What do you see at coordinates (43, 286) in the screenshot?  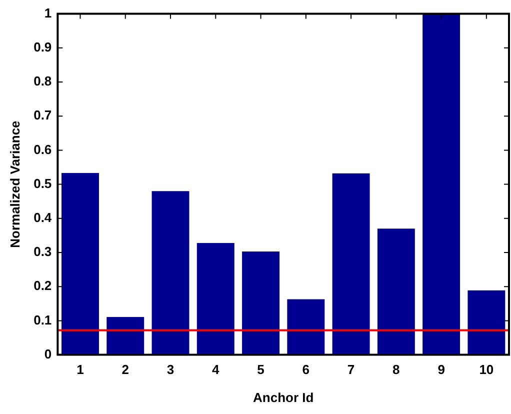 I see `y-tick-label: 0.2` at bounding box center [43, 286].